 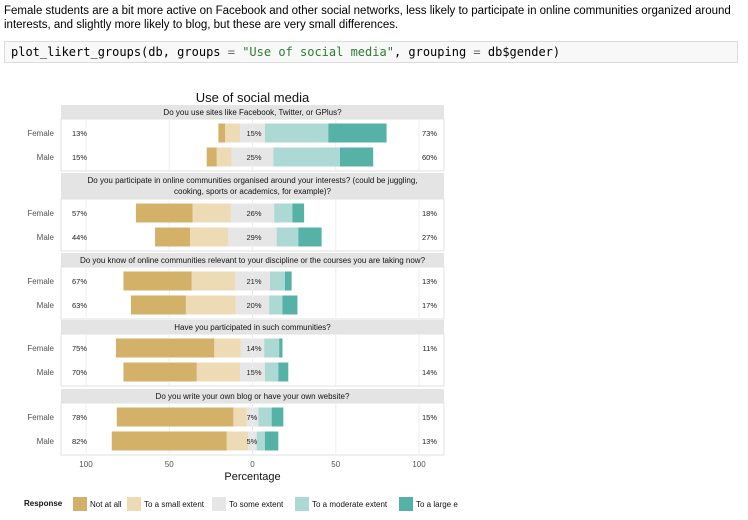 I want to click on code-argument: db$gender), so click(x=520, y=52).